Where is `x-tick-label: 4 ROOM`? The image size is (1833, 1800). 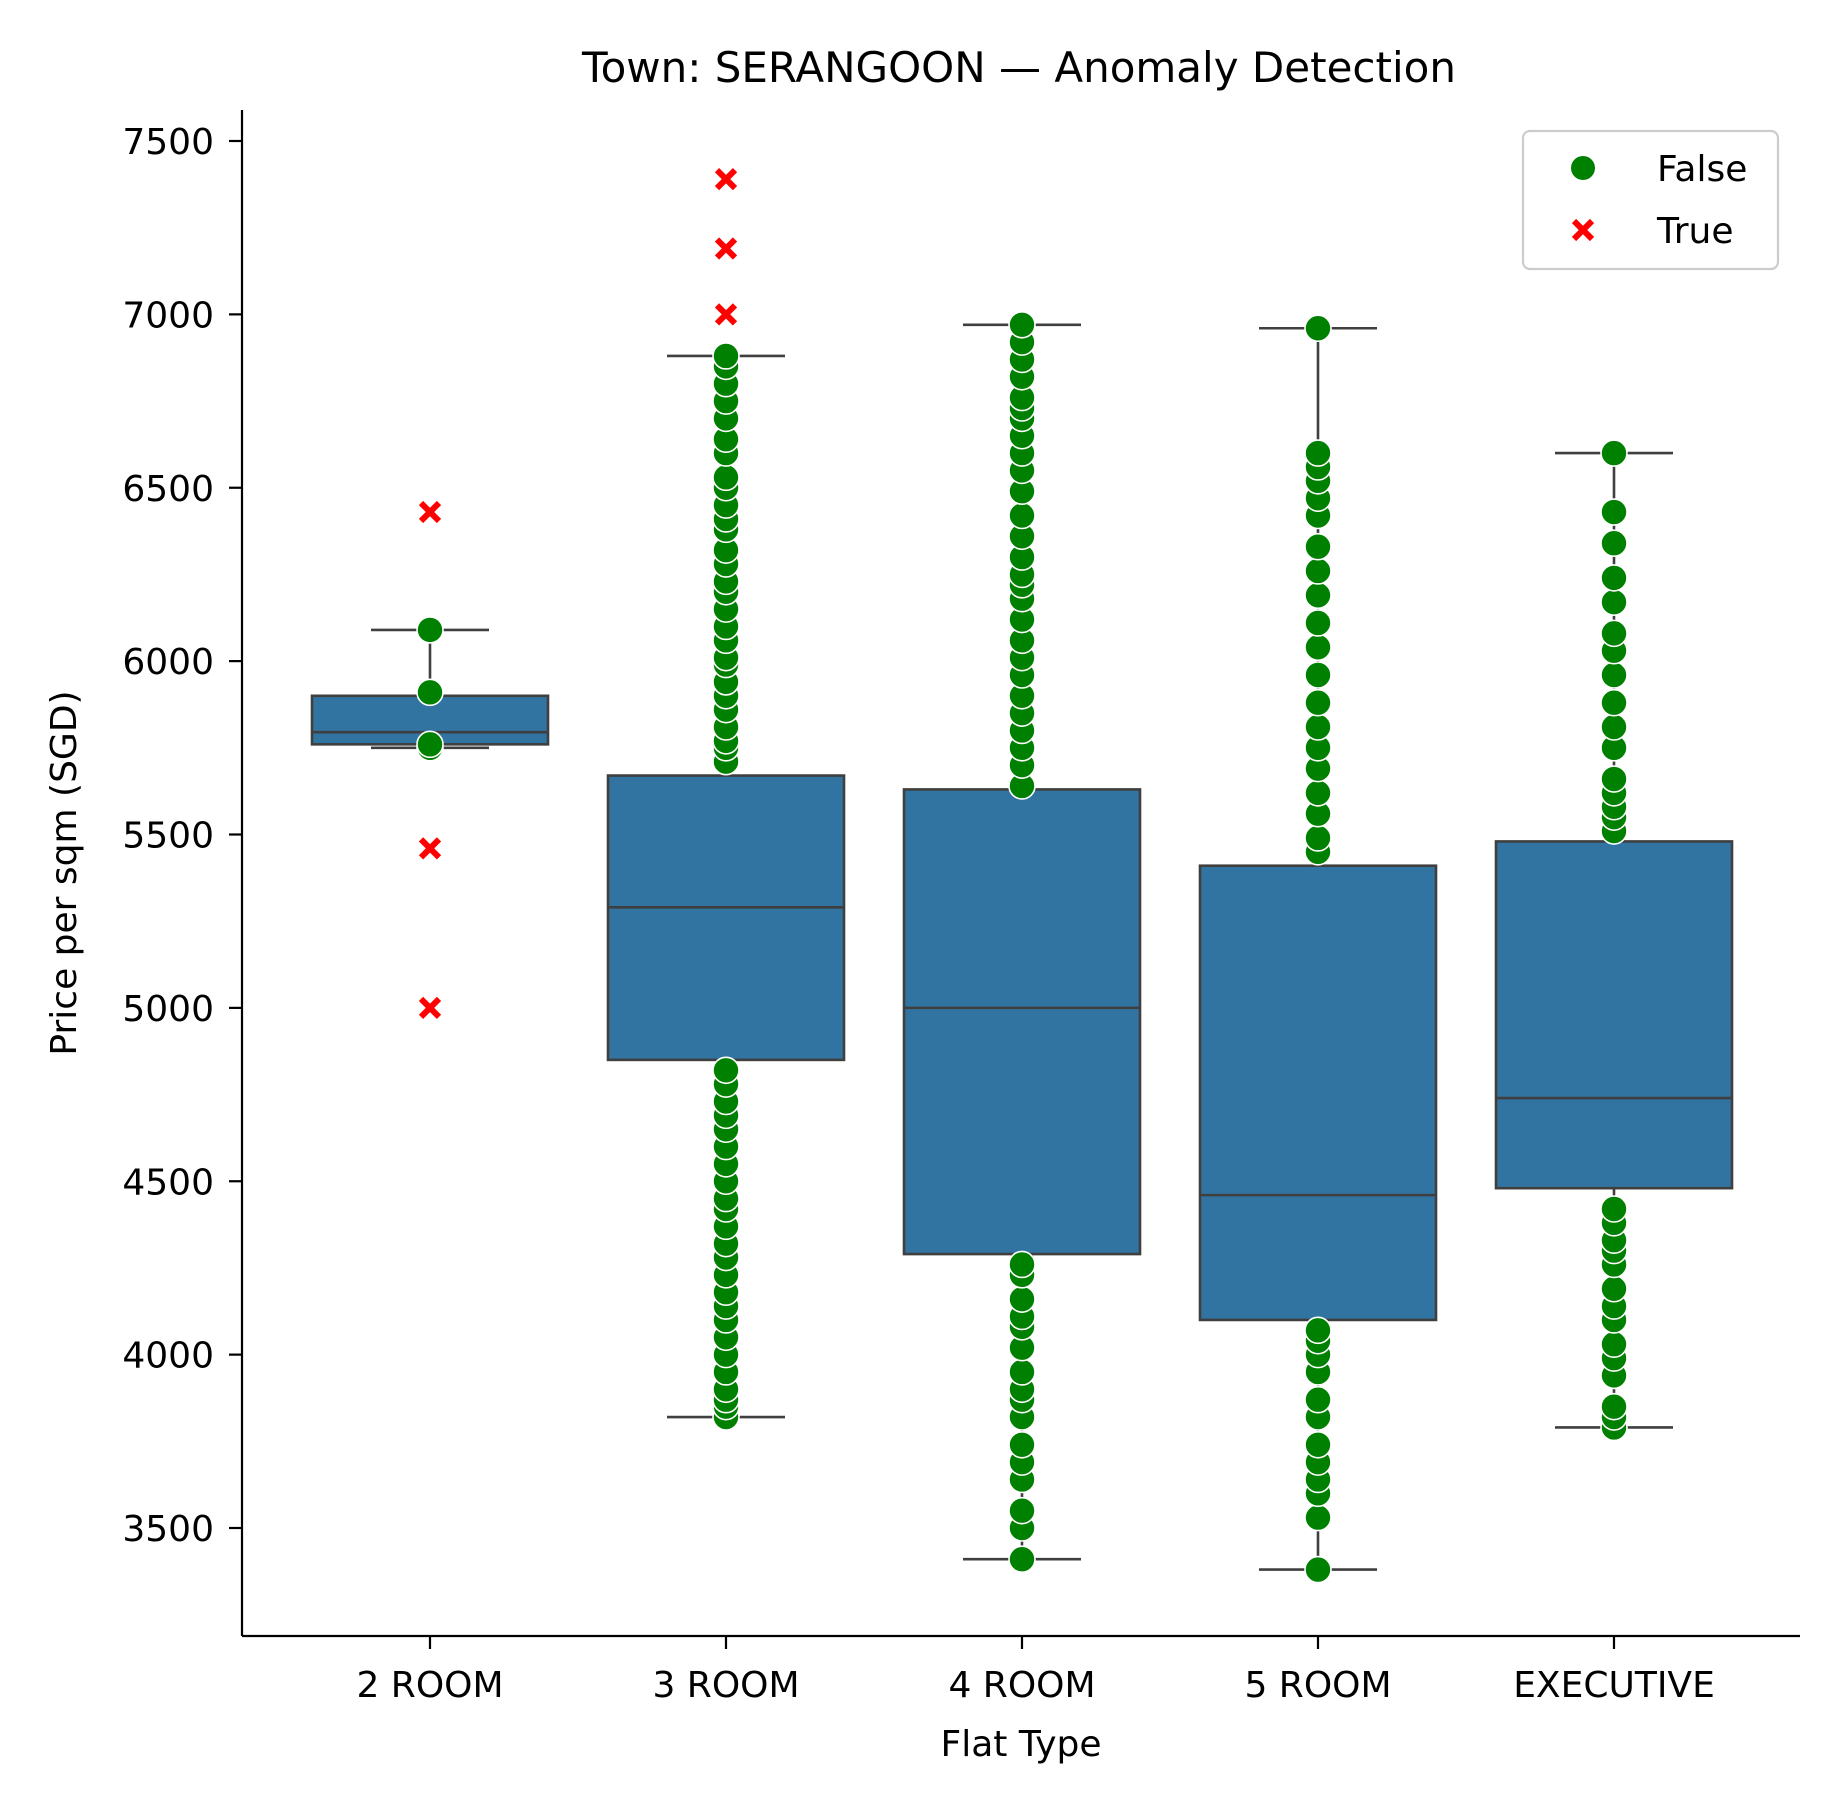
x-tick-label: 4 ROOM is located at coordinates (1021, 1685).